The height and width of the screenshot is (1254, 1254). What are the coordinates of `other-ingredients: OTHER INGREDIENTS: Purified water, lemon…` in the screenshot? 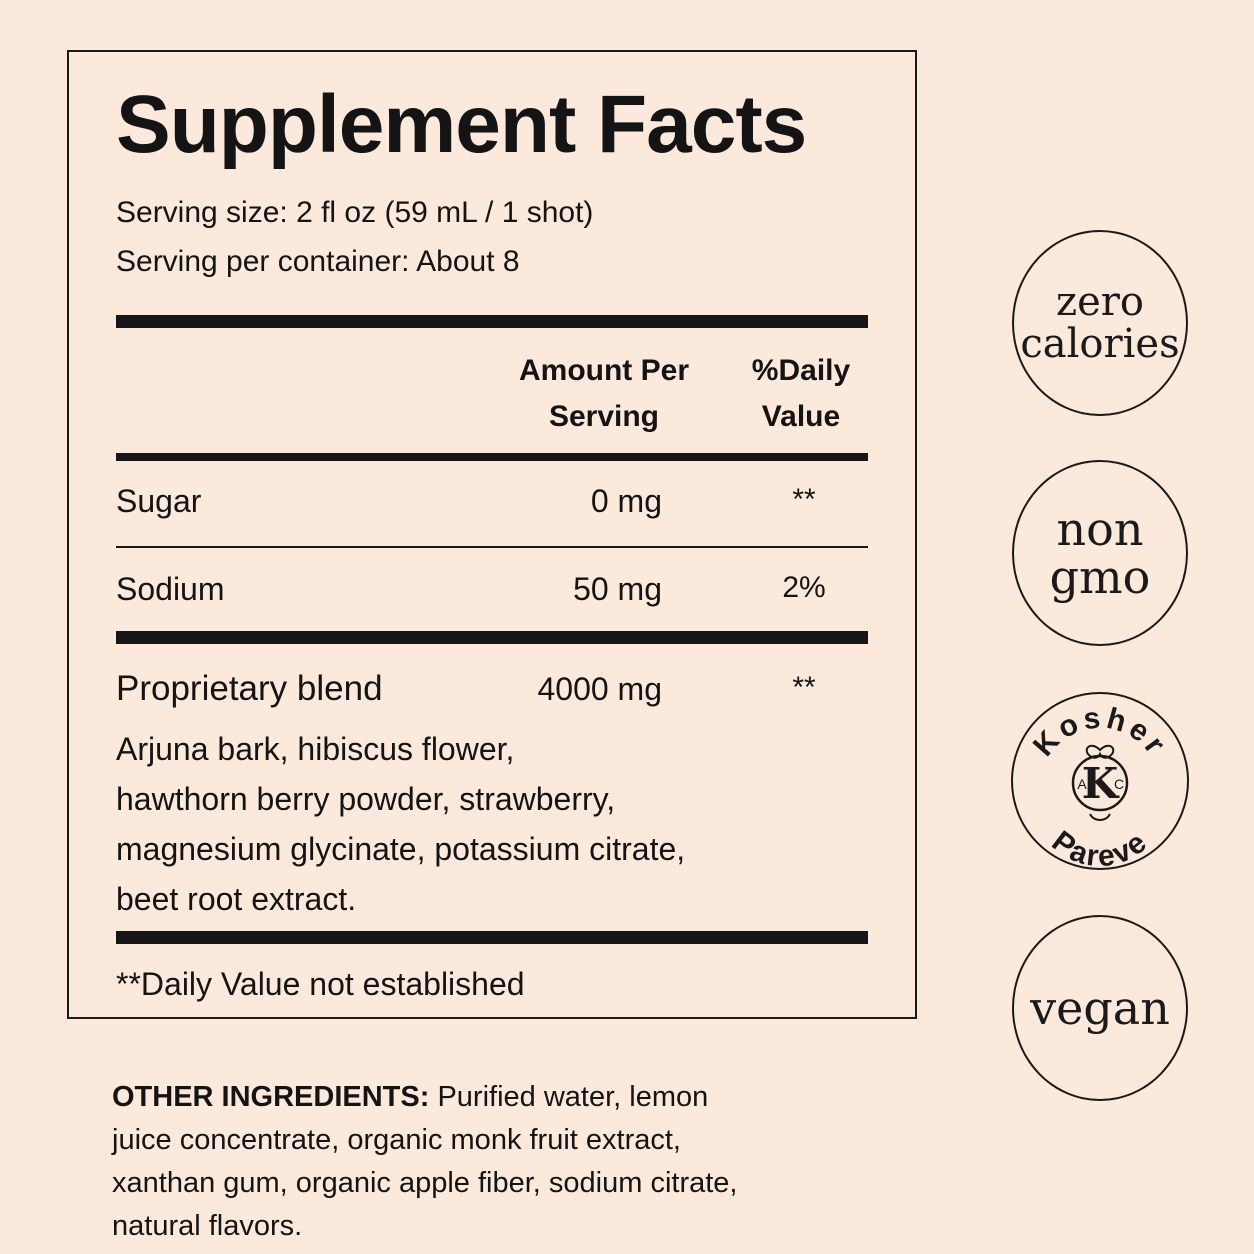 It's located at (432, 1162).